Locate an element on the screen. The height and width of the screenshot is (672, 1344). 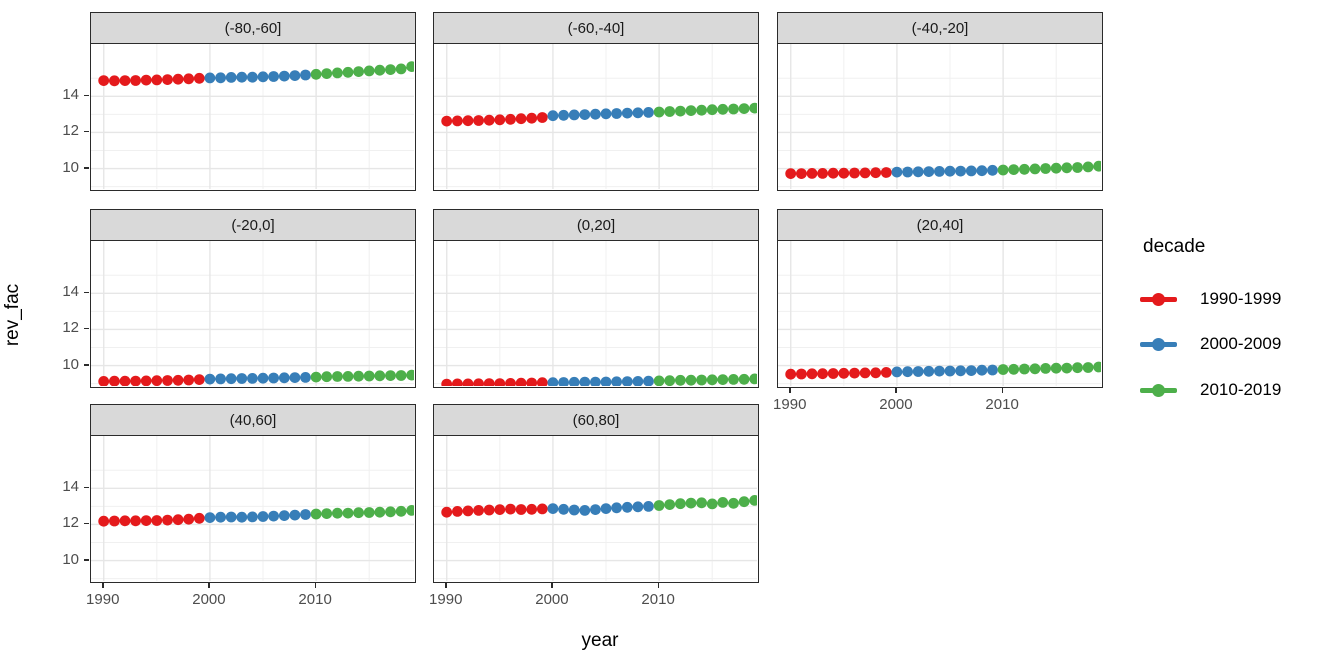
legend-item-1990-1999: 1990-1999 is located at coordinates (1210, 299).